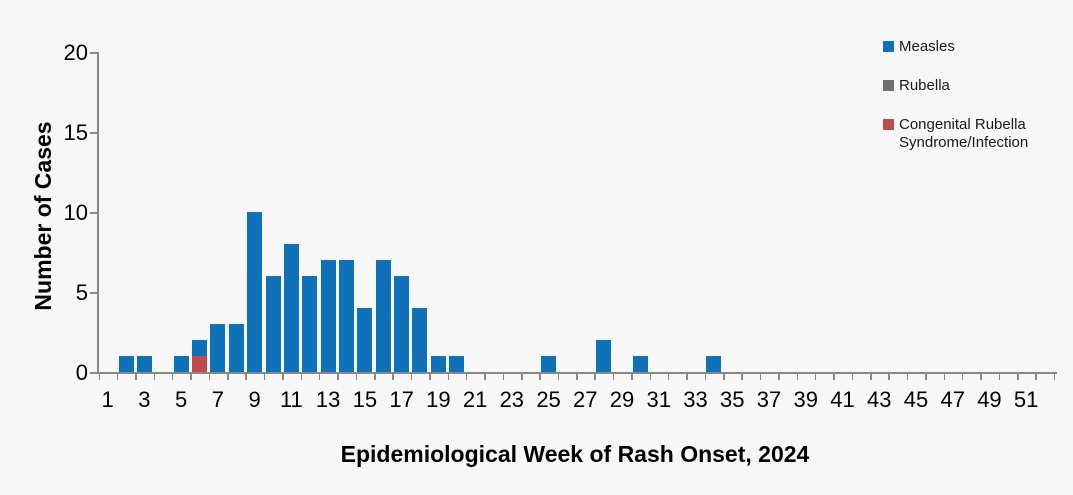 The width and height of the screenshot is (1073, 495). What do you see at coordinates (714, 364) in the screenshot?
I see `bar-week-34-measles` at bounding box center [714, 364].